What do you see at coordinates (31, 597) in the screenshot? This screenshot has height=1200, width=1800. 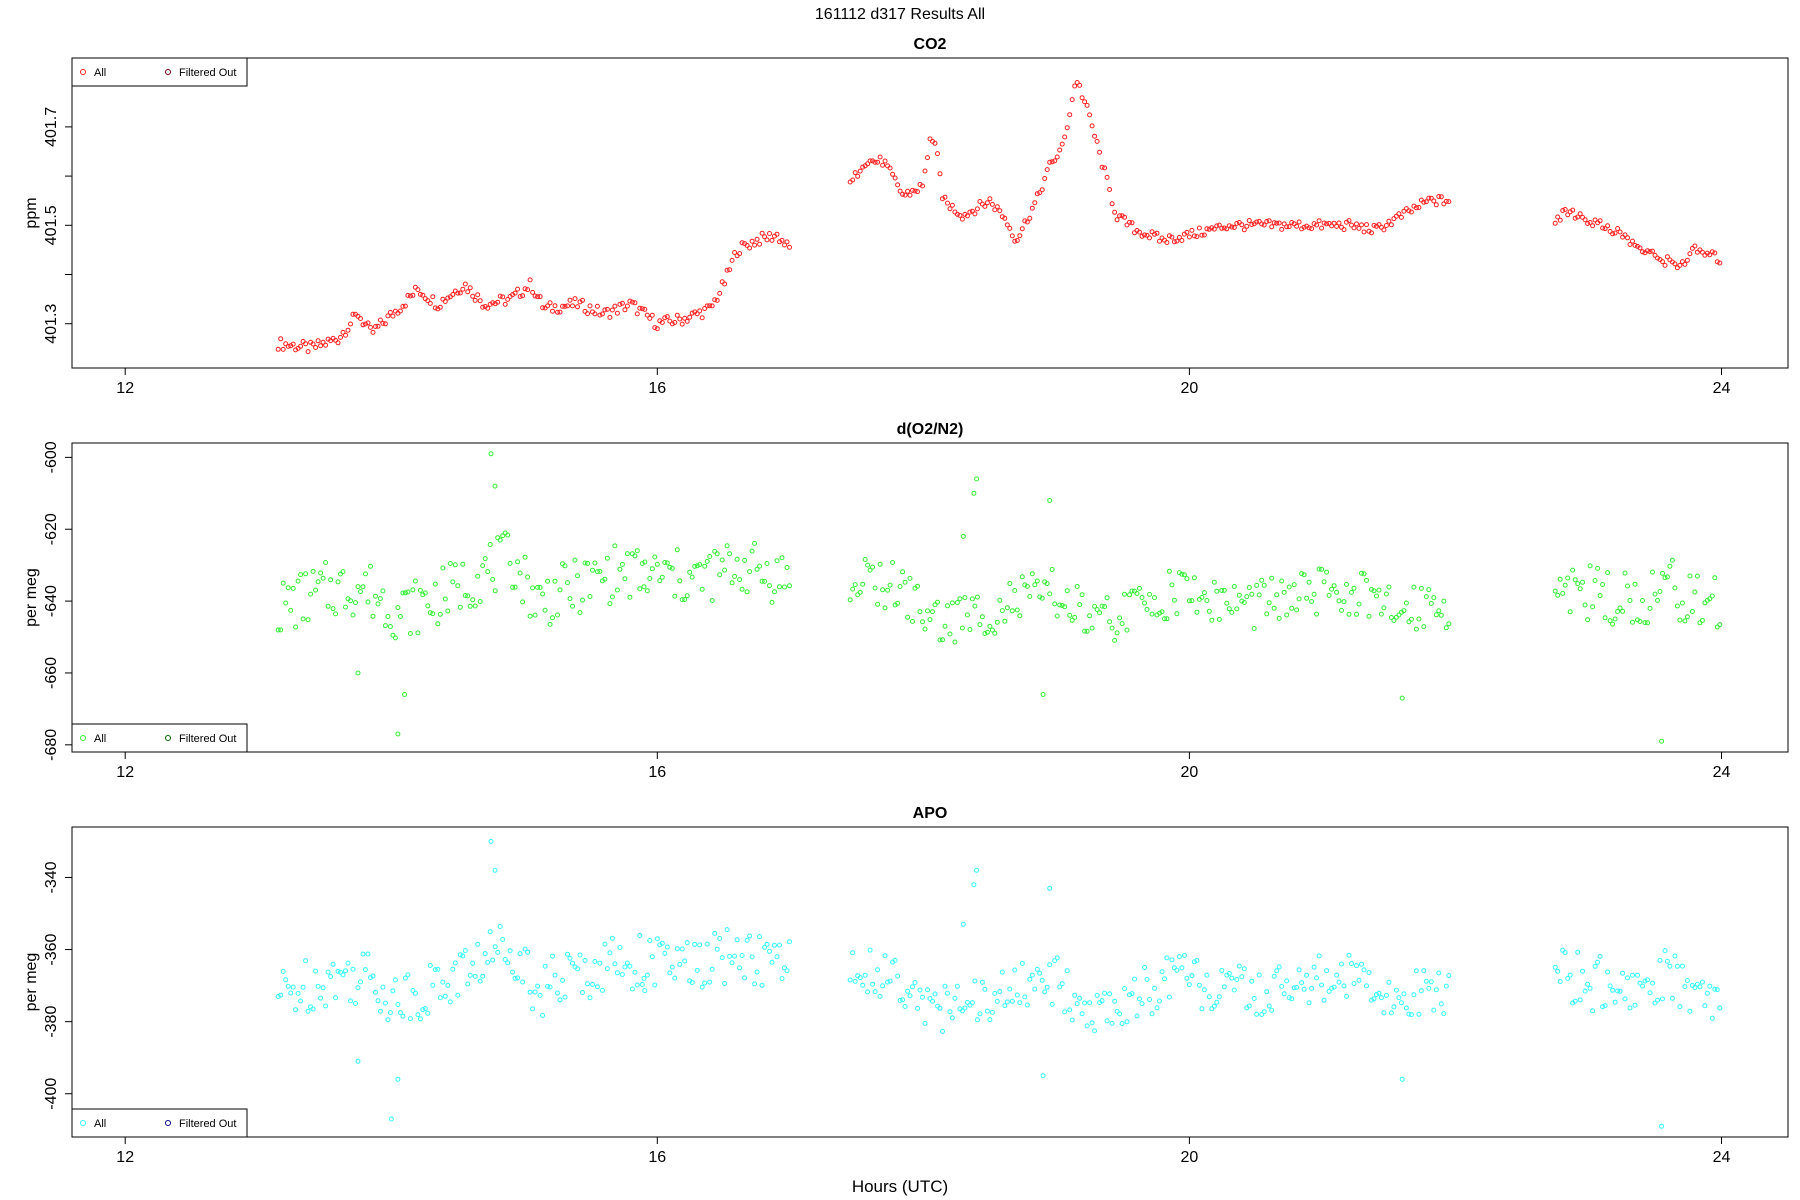 I see `y-axis-label: per meg` at bounding box center [31, 597].